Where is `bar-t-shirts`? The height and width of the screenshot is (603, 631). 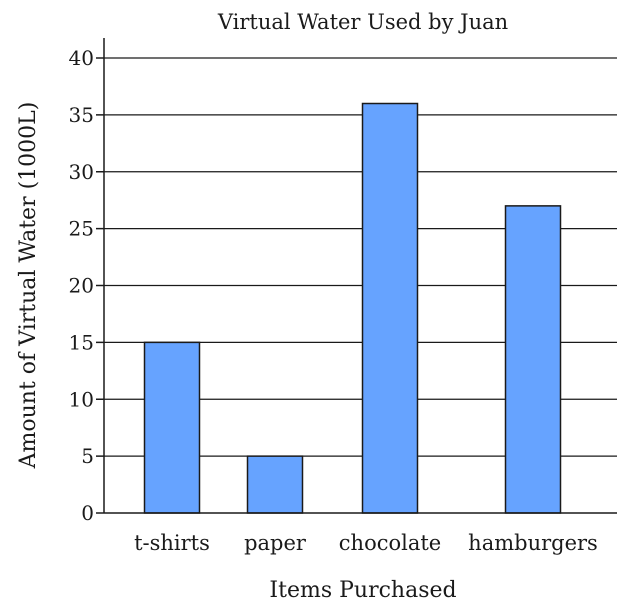 bar-t-shirts is located at coordinates (172, 427).